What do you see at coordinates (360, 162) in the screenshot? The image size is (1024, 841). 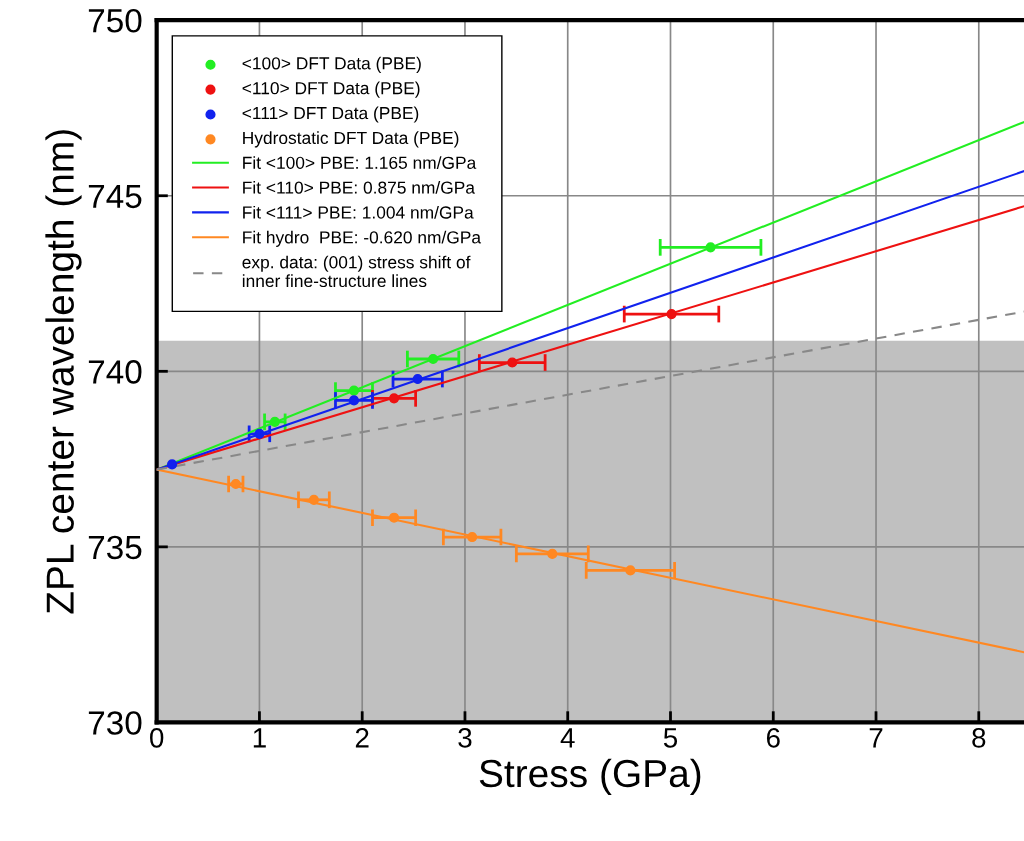 I see `legend-label: Fit <100> PBE: 1.165 nm/GPa` at bounding box center [360, 162].